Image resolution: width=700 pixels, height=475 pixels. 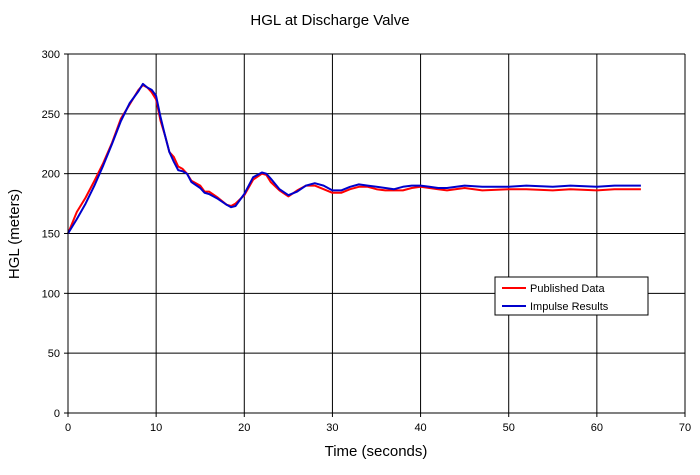 I want to click on y-tick-label: 300, so click(x=51, y=55).